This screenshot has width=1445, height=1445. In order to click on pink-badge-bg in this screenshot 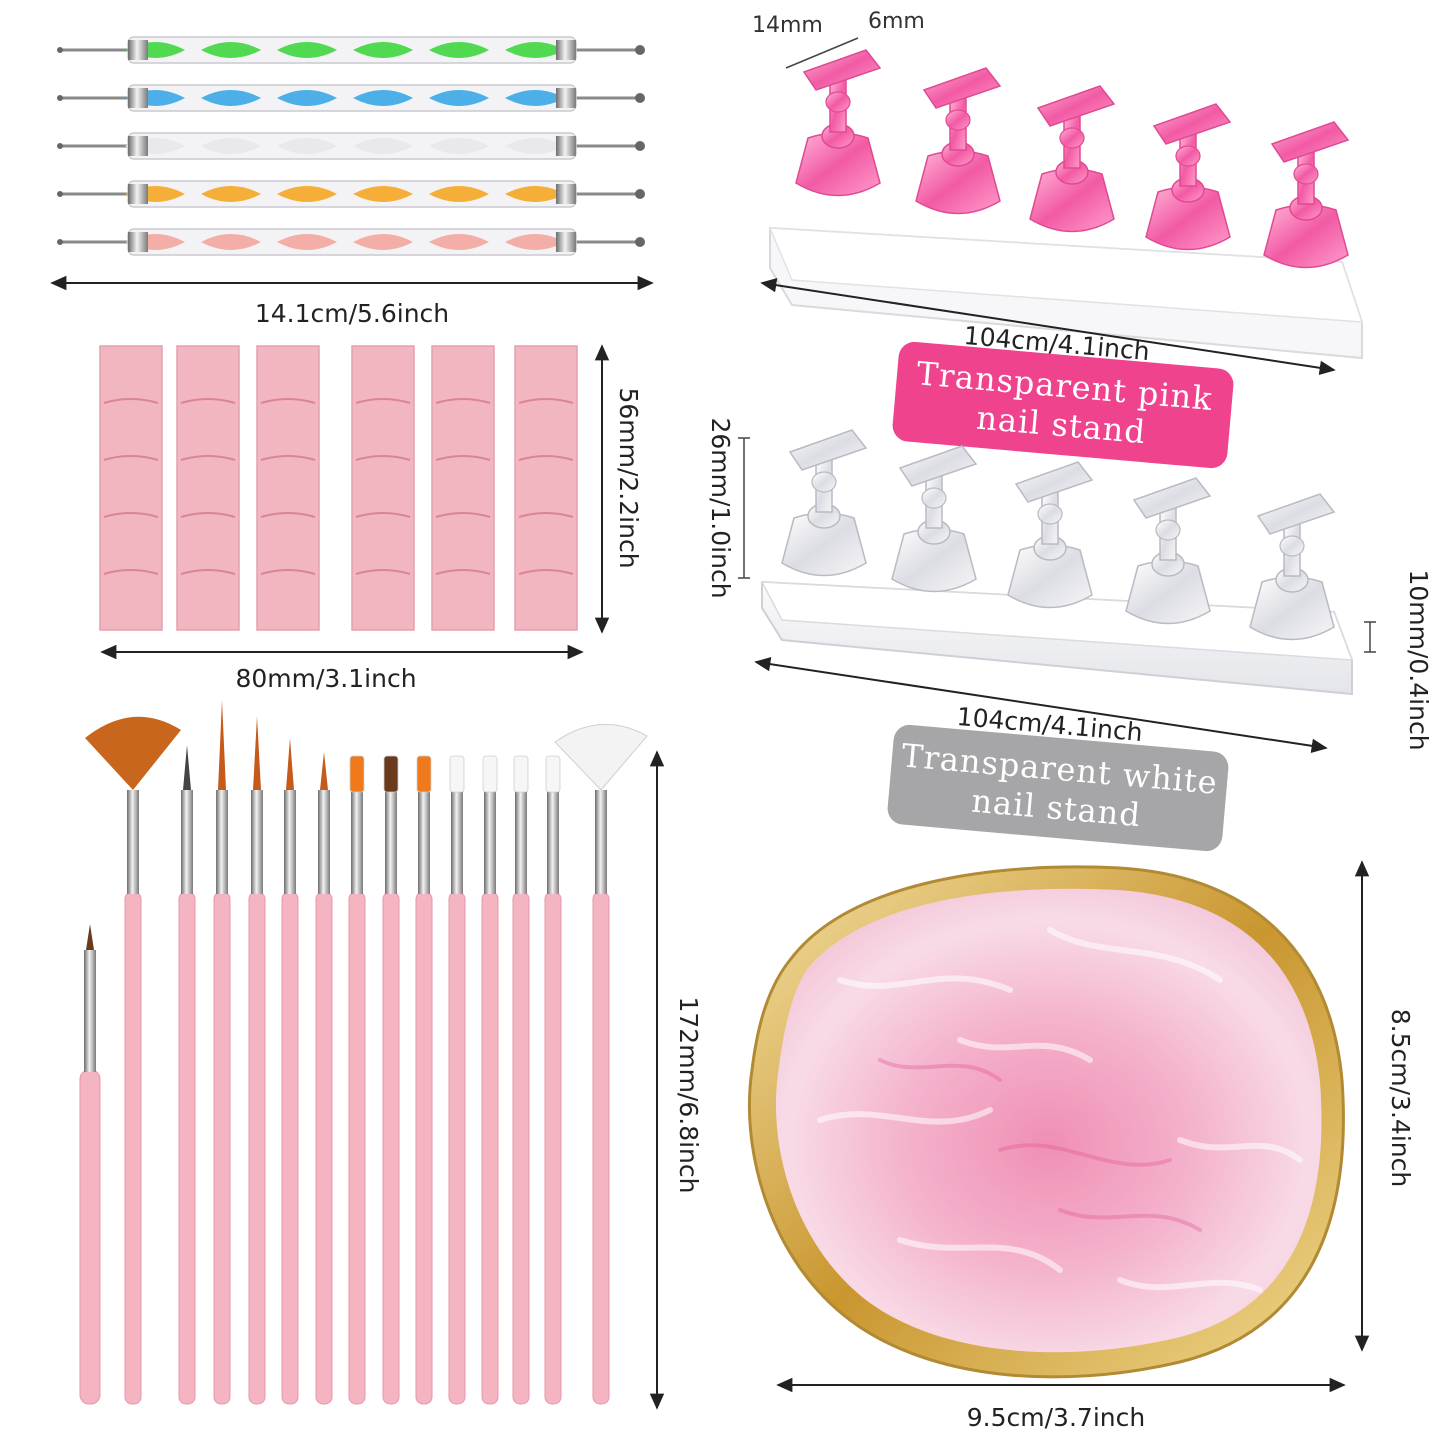, I will do `click(1063, 405)`.